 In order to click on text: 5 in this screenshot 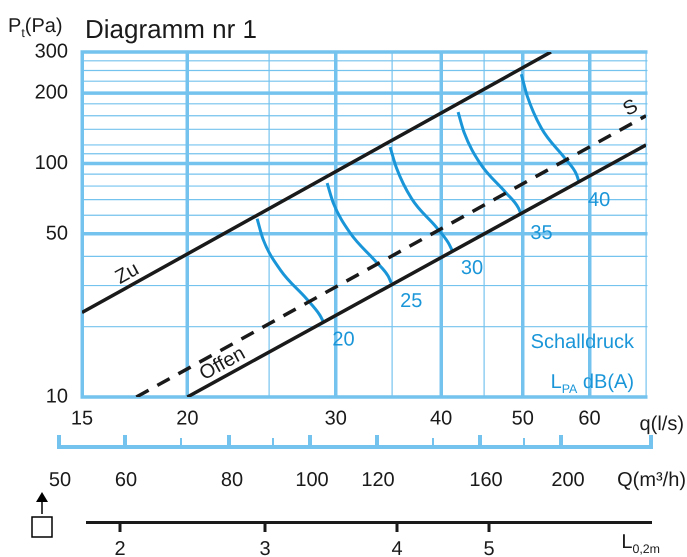, I will do `click(489, 547)`.